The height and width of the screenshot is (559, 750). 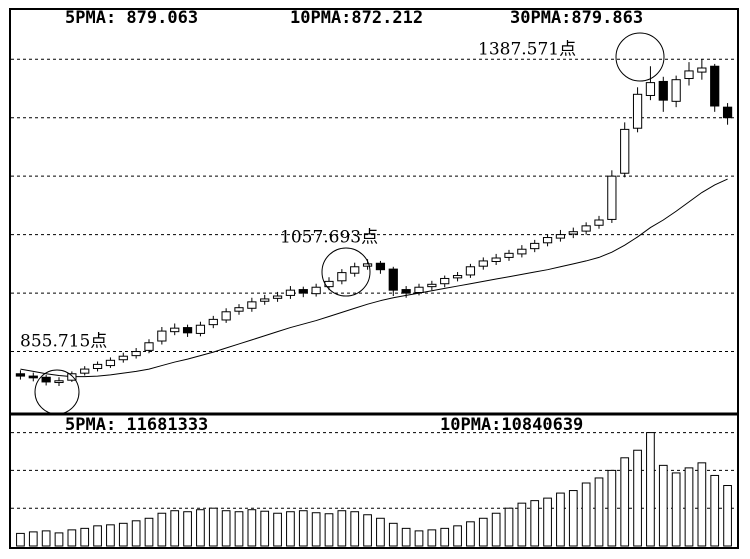 I want to click on header-value: 10PMA:872.212, so click(x=356, y=18).